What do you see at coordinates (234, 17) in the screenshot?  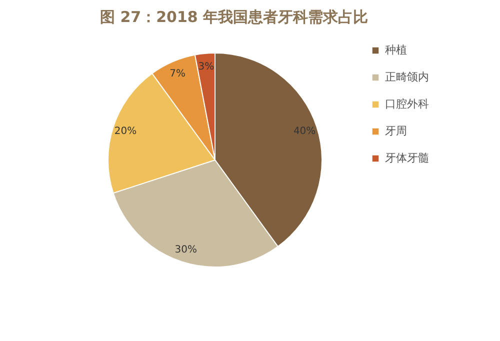 I see `chart-title: 图 27：2018 年我国患者牙科需求占比` at bounding box center [234, 17].